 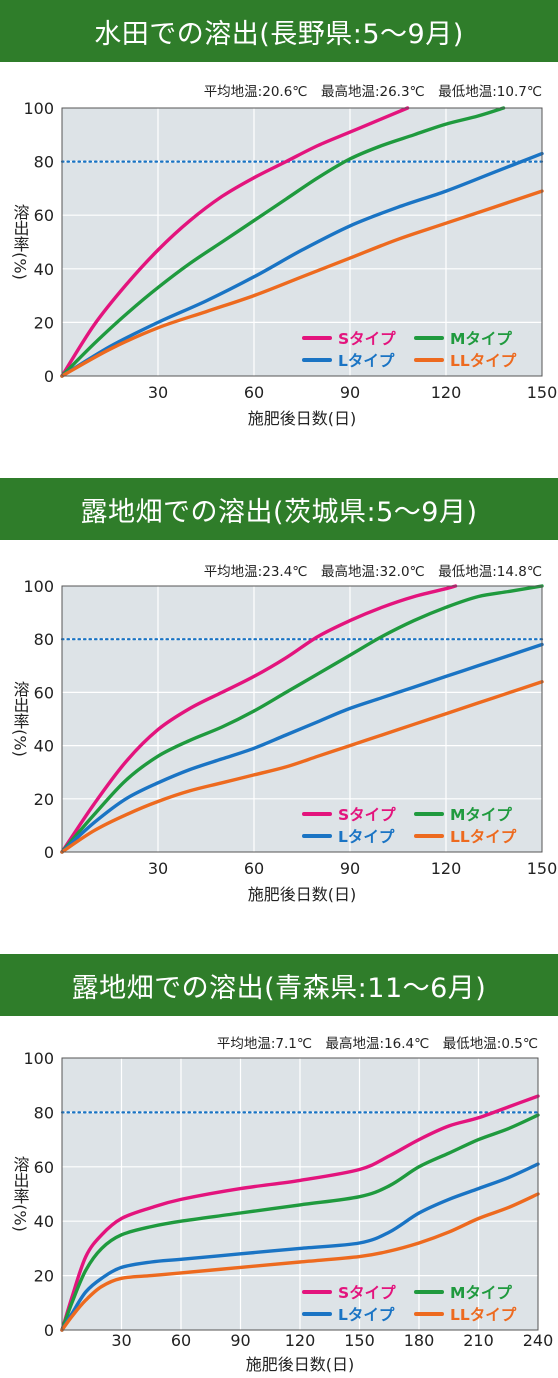 I want to click on chart-2-x-tick-label: 90, so click(x=350, y=868).